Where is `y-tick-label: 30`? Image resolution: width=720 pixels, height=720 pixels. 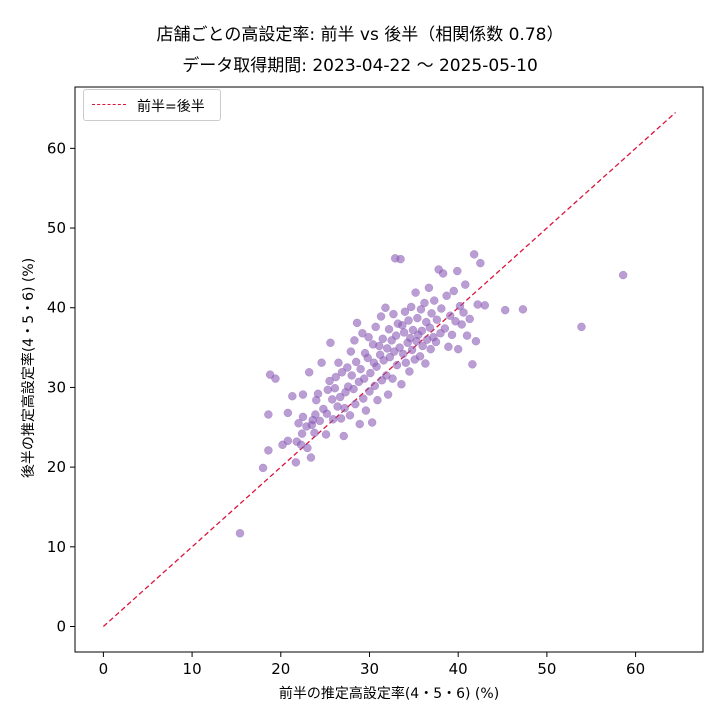
y-tick-label: 30 is located at coordinates (56, 387).